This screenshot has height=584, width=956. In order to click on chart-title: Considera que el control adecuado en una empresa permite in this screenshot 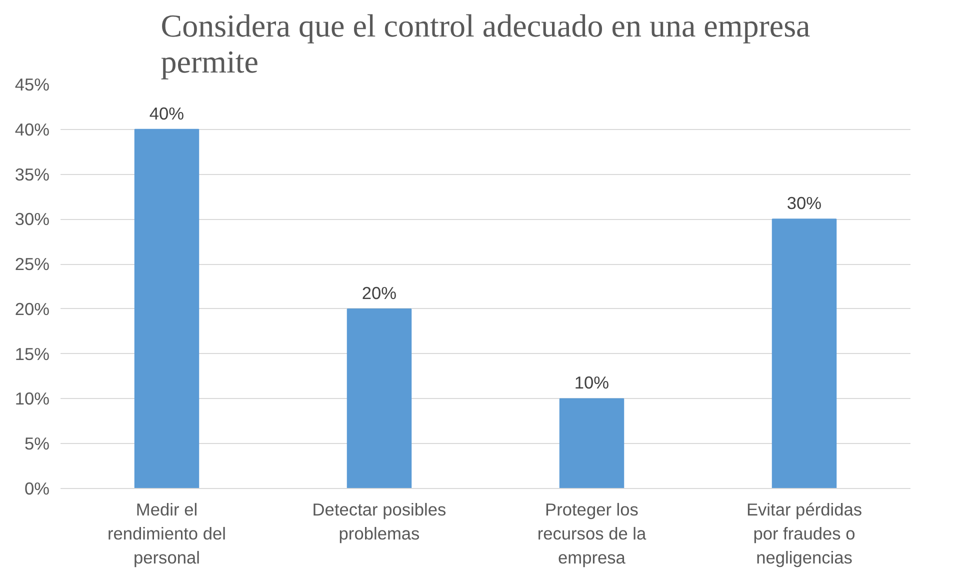, I will do `click(485, 44)`.